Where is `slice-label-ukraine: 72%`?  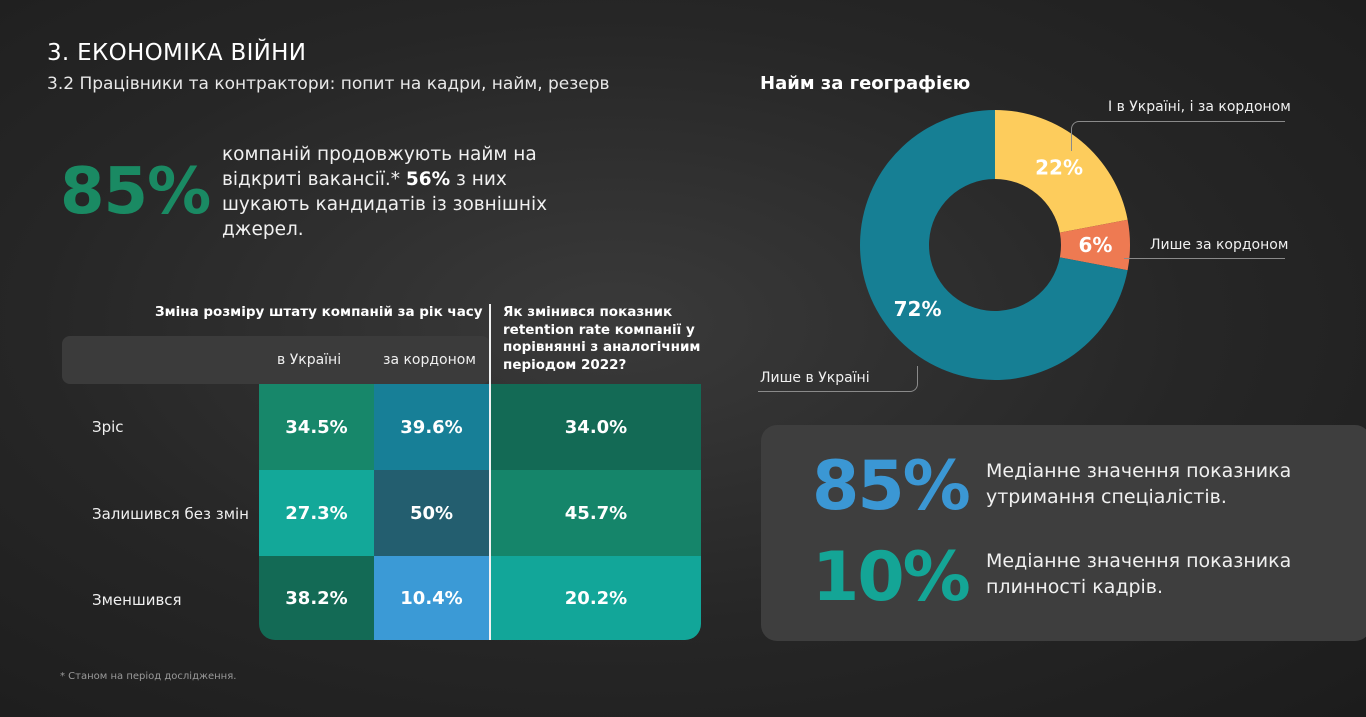
slice-label-ukraine: 72% is located at coordinates (918, 309).